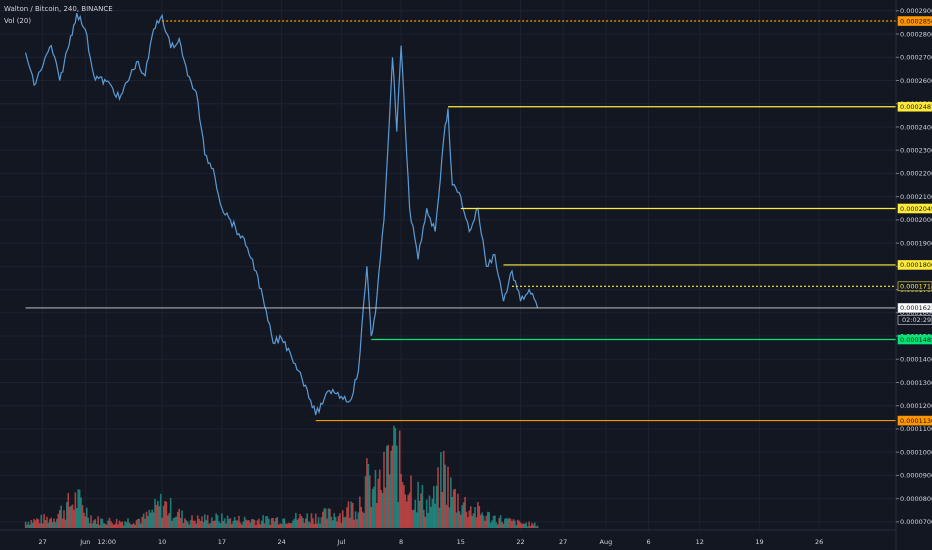  I want to click on time-tick-label: 27, so click(43, 542).